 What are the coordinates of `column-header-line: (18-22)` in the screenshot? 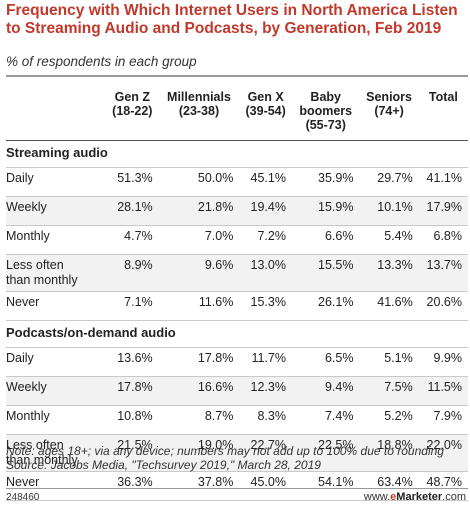 It's located at (132, 111).